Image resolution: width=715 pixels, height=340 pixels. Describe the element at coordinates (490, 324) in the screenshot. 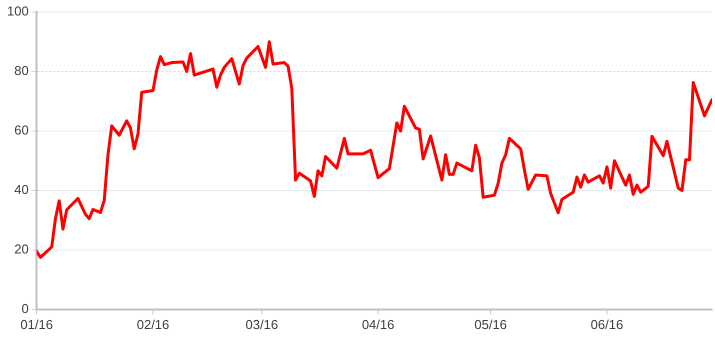

I see `x-tick-label: 05/16` at that location.